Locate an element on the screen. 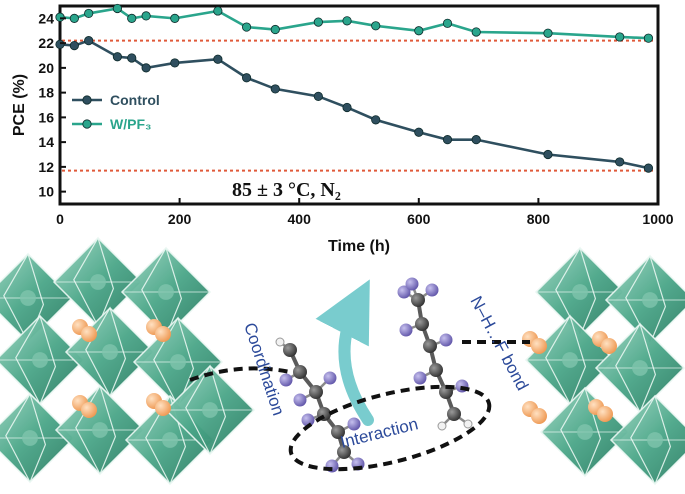  legend-label: W/PF₃ is located at coordinates (130, 124).